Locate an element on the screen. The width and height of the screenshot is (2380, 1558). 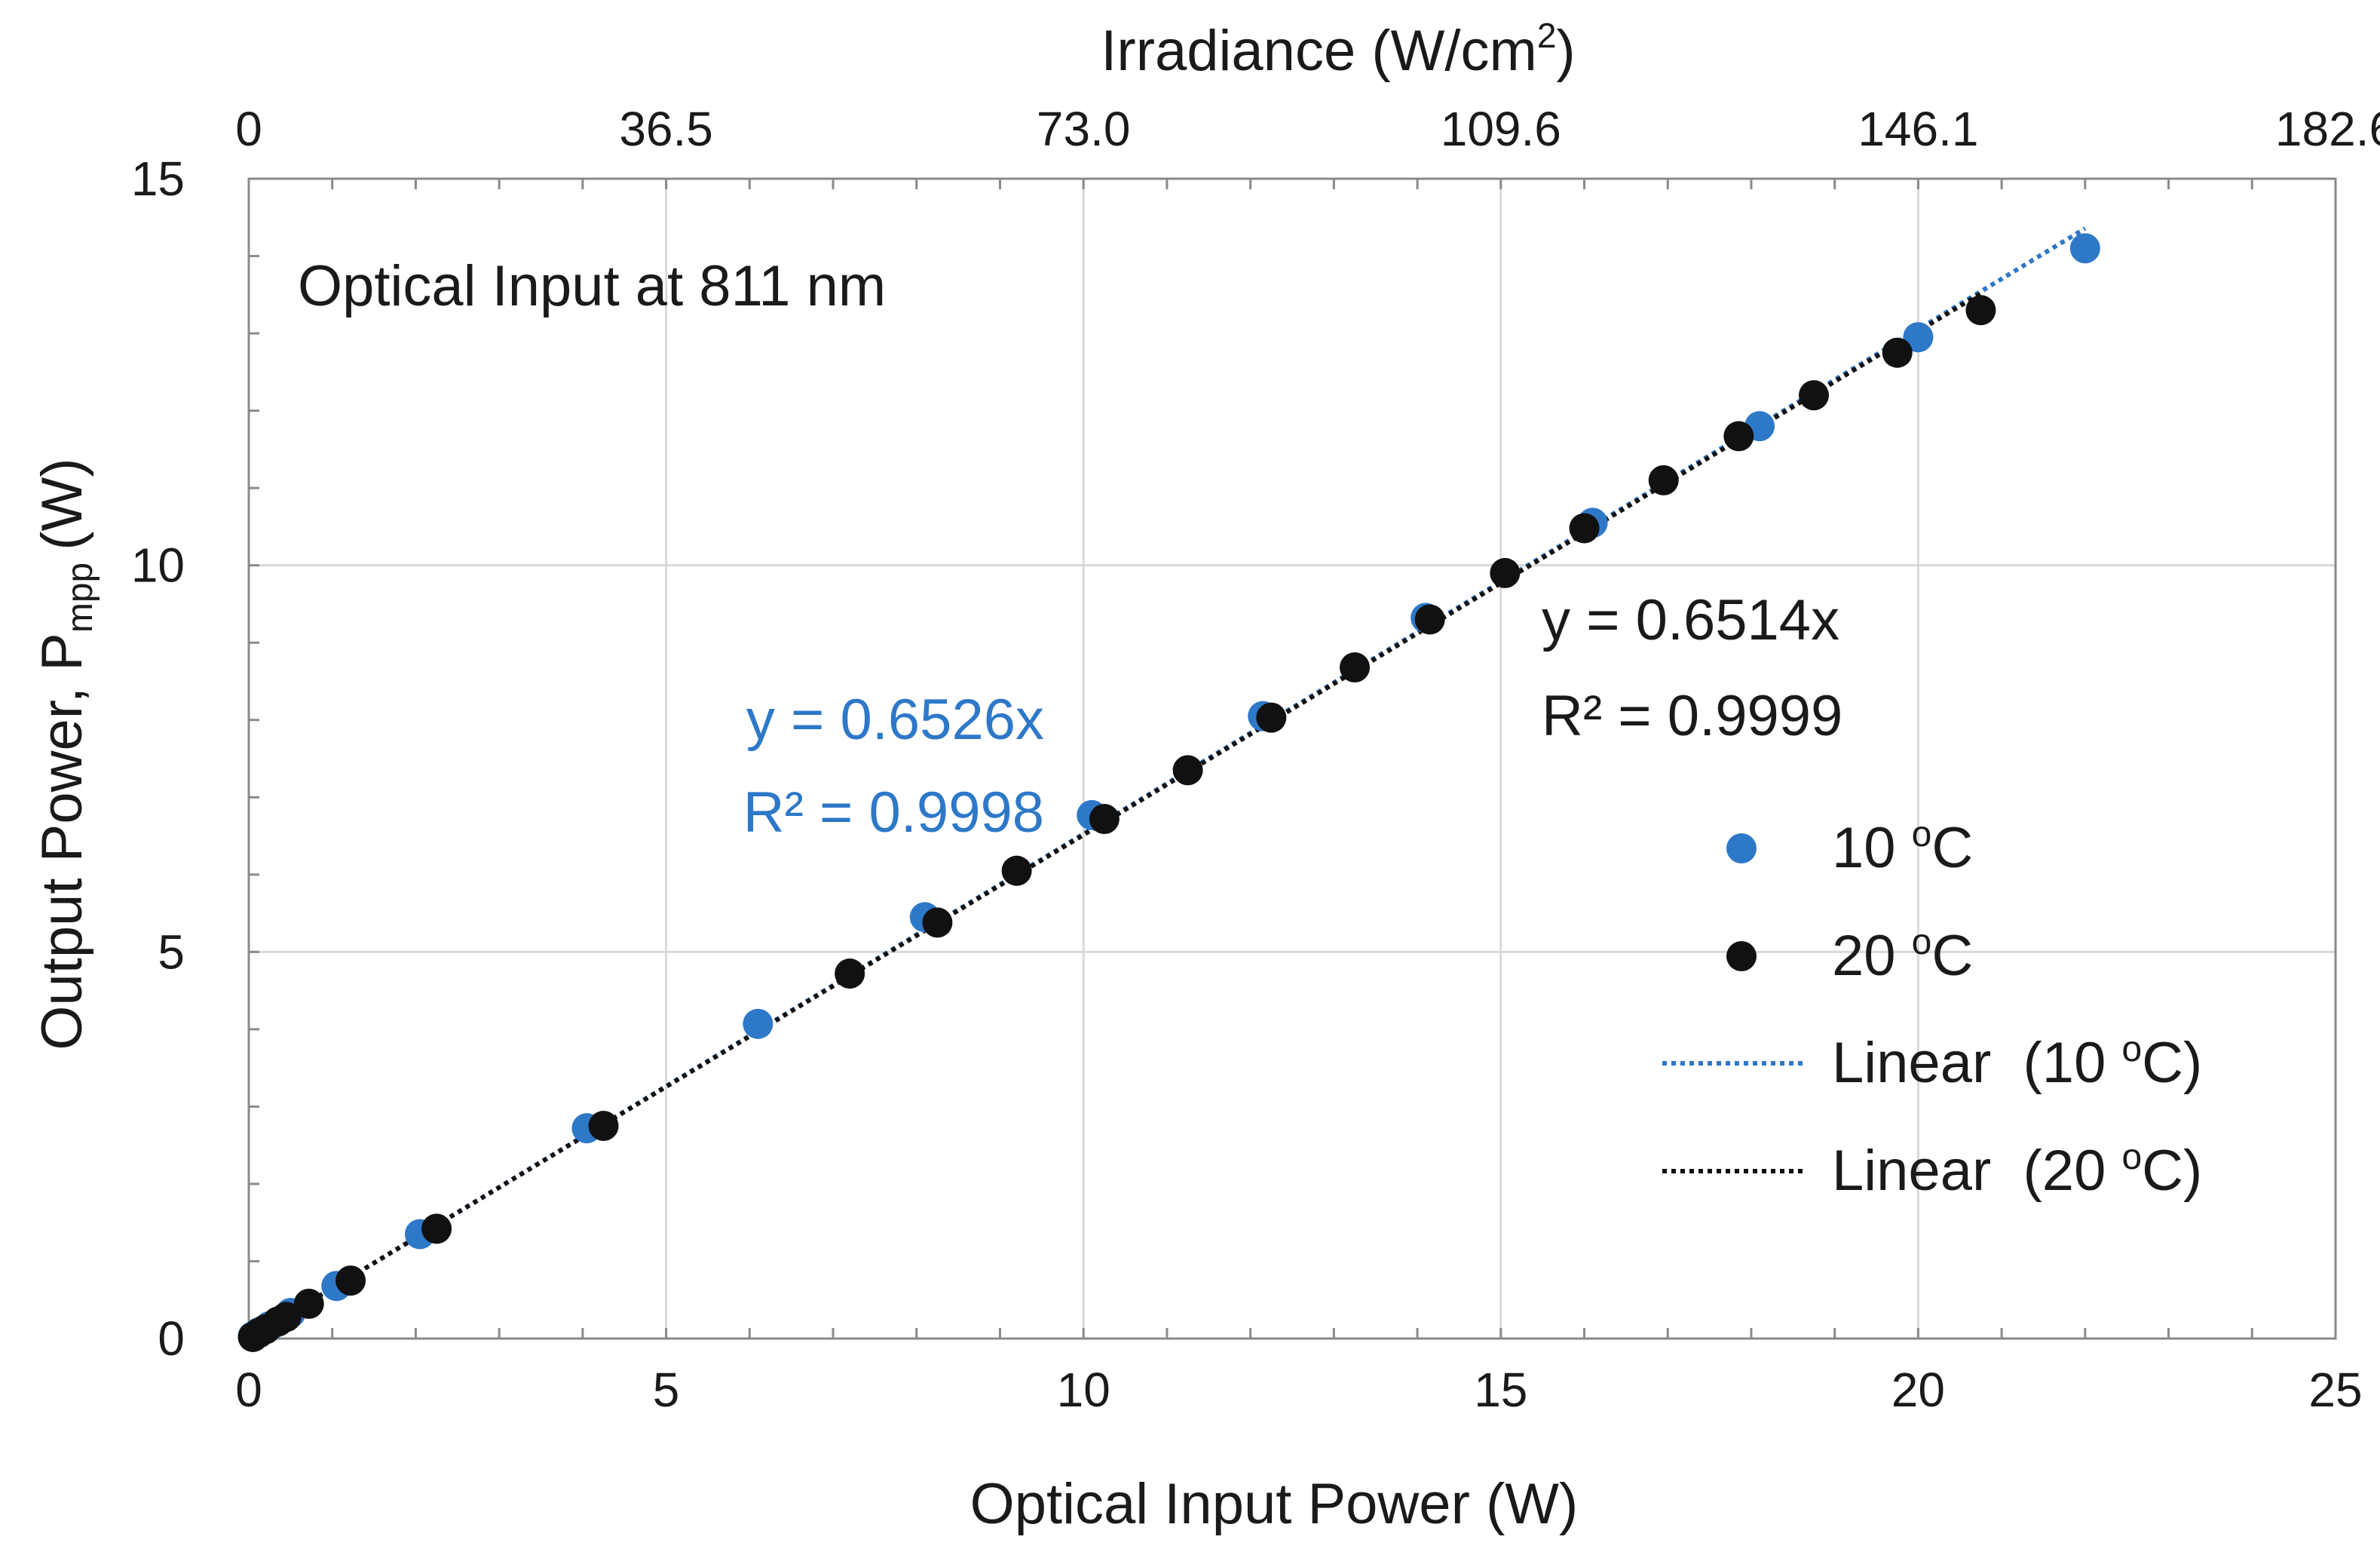
secondary-x-axis-title: Irradiance (W/cm2) is located at coordinates (1338, 49).